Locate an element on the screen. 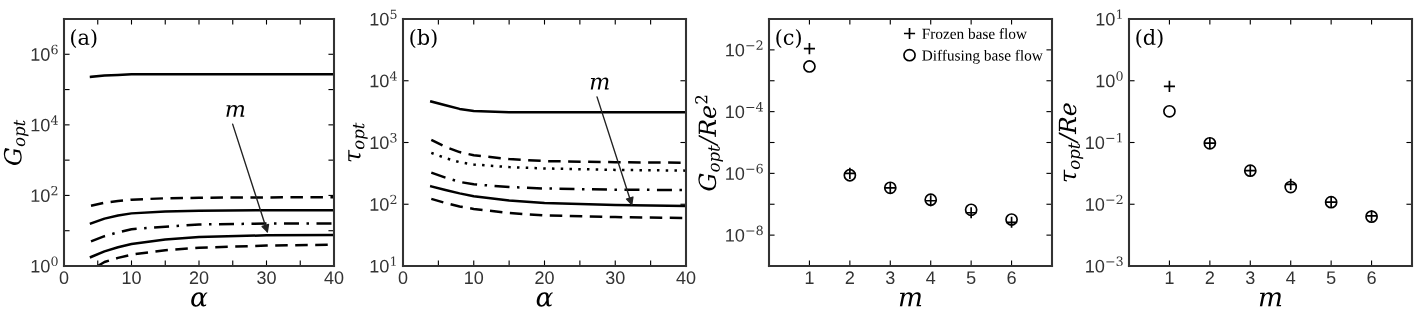  y-tick-label: 10$^{−1}$ is located at coordinates (1104, 141).